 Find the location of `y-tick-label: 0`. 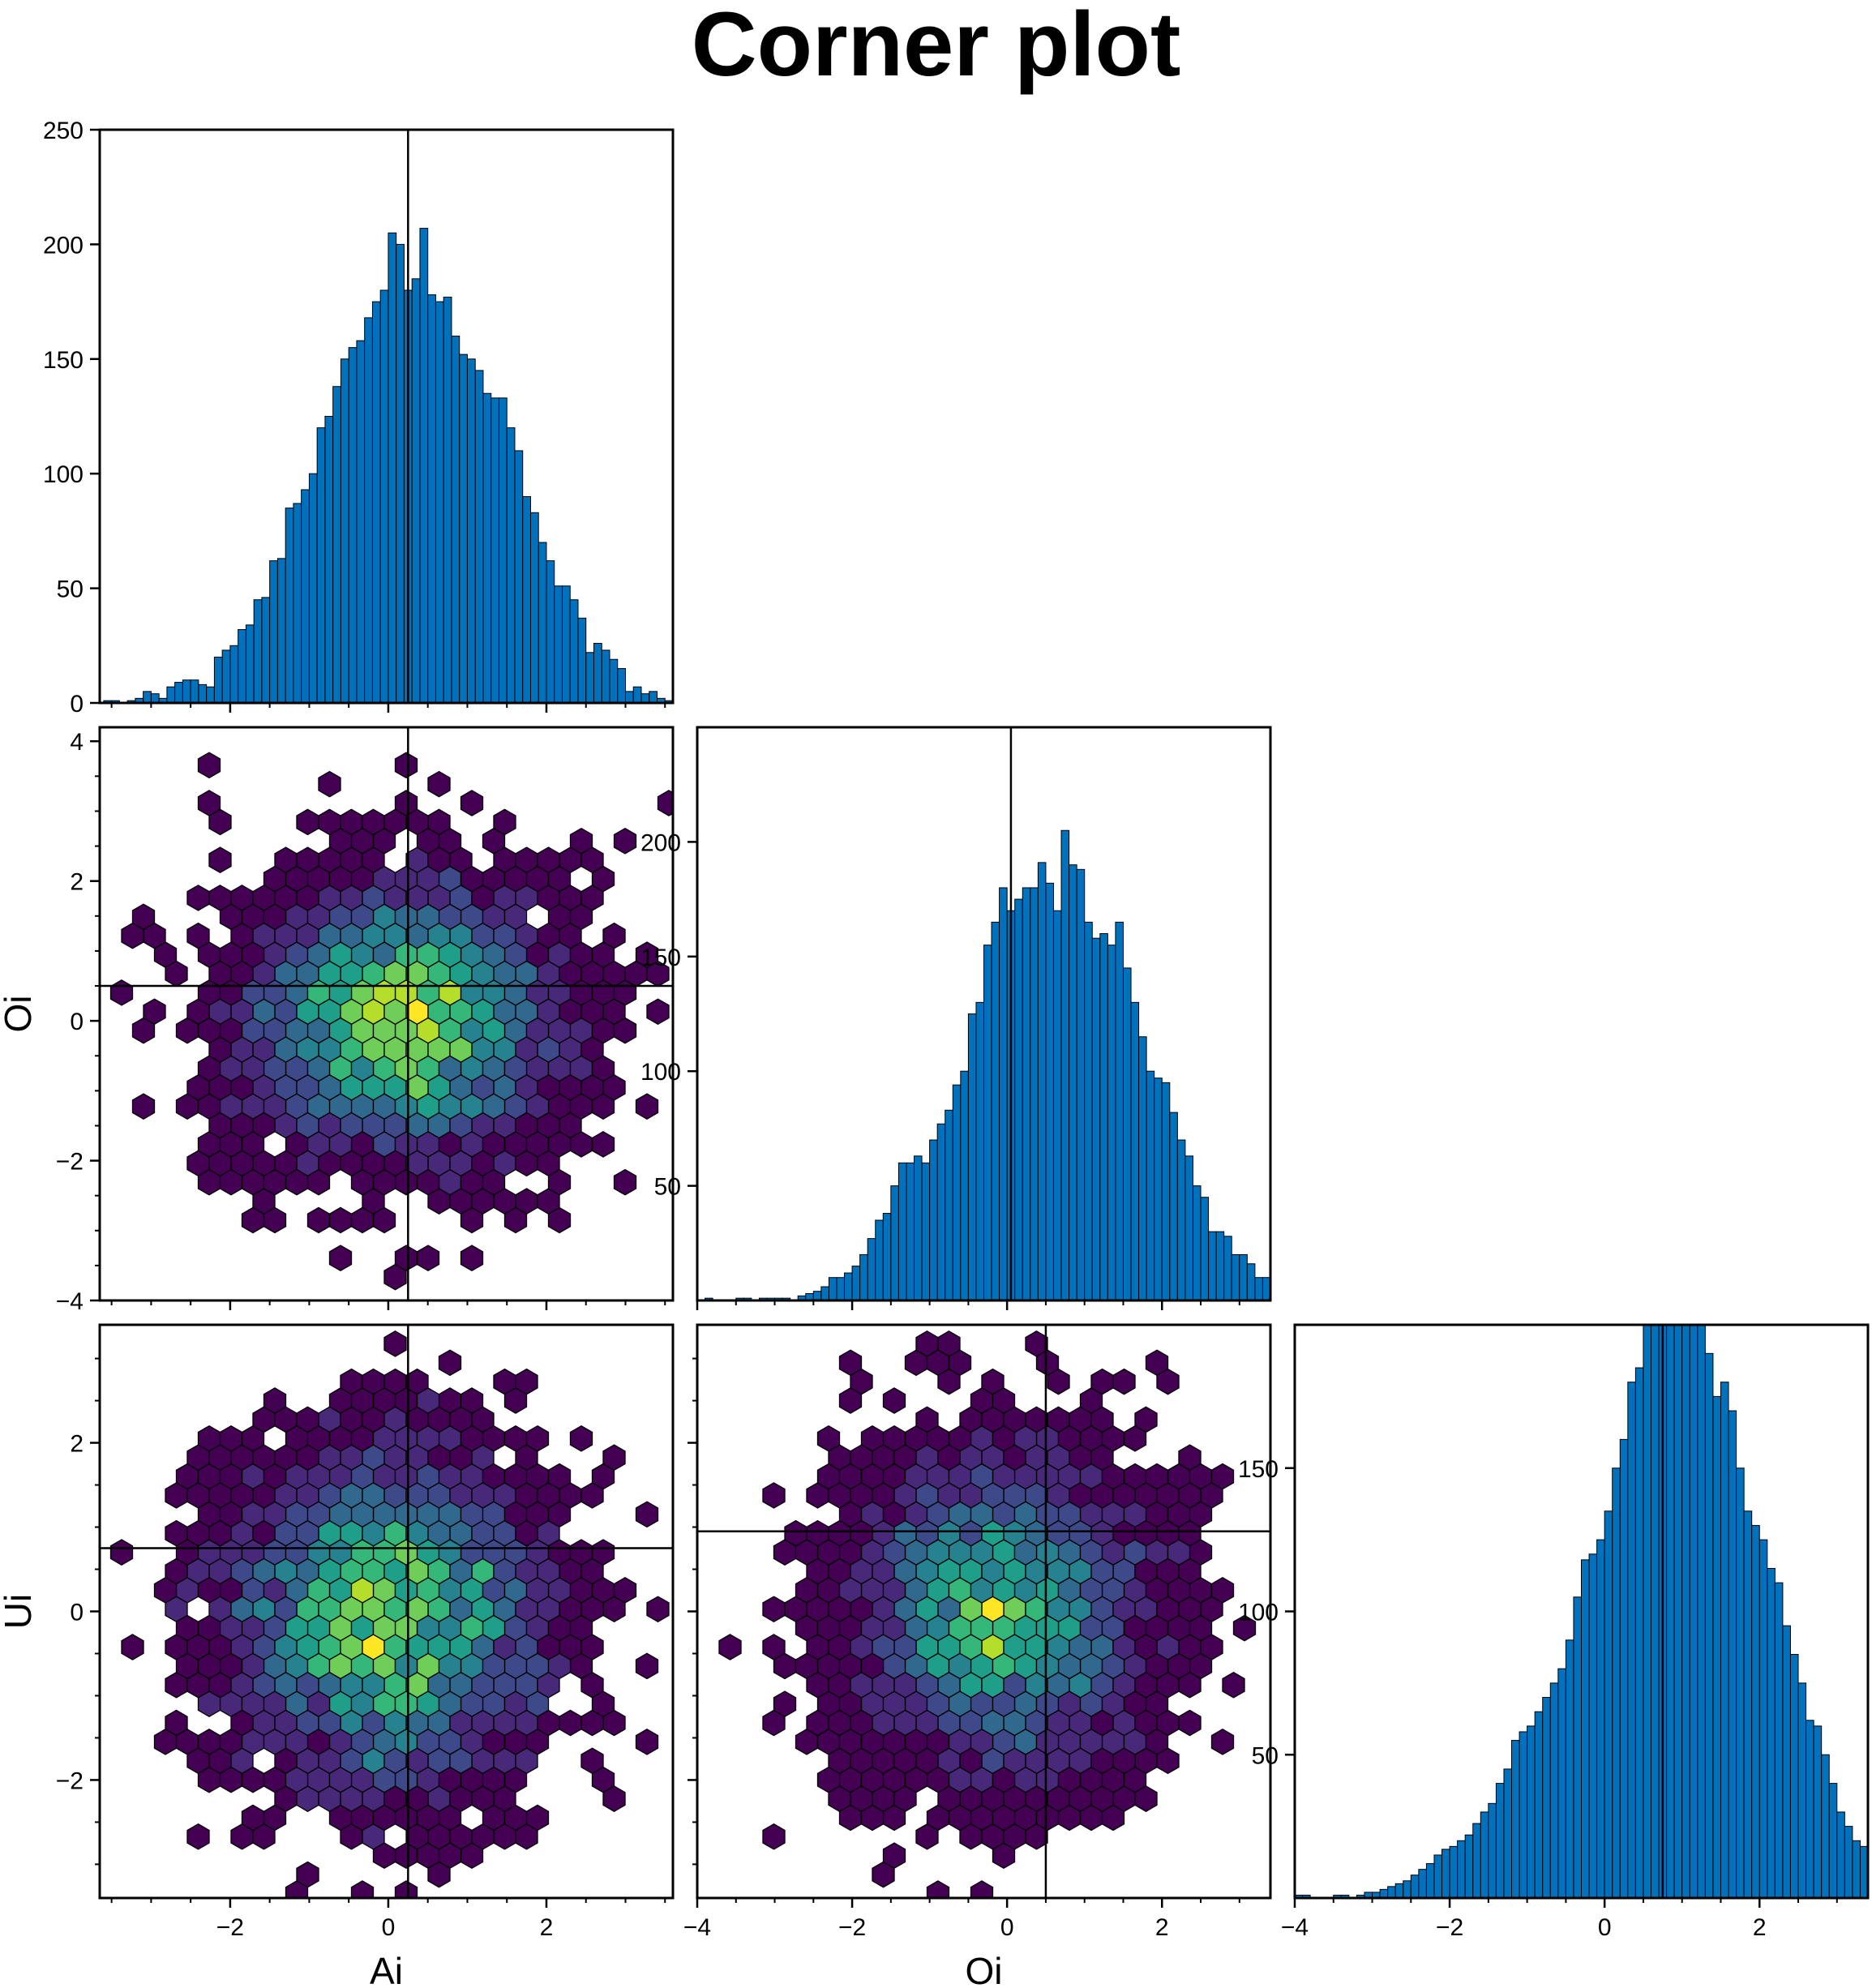

y-tick-label: 0 is located at coordinates (77, 704).